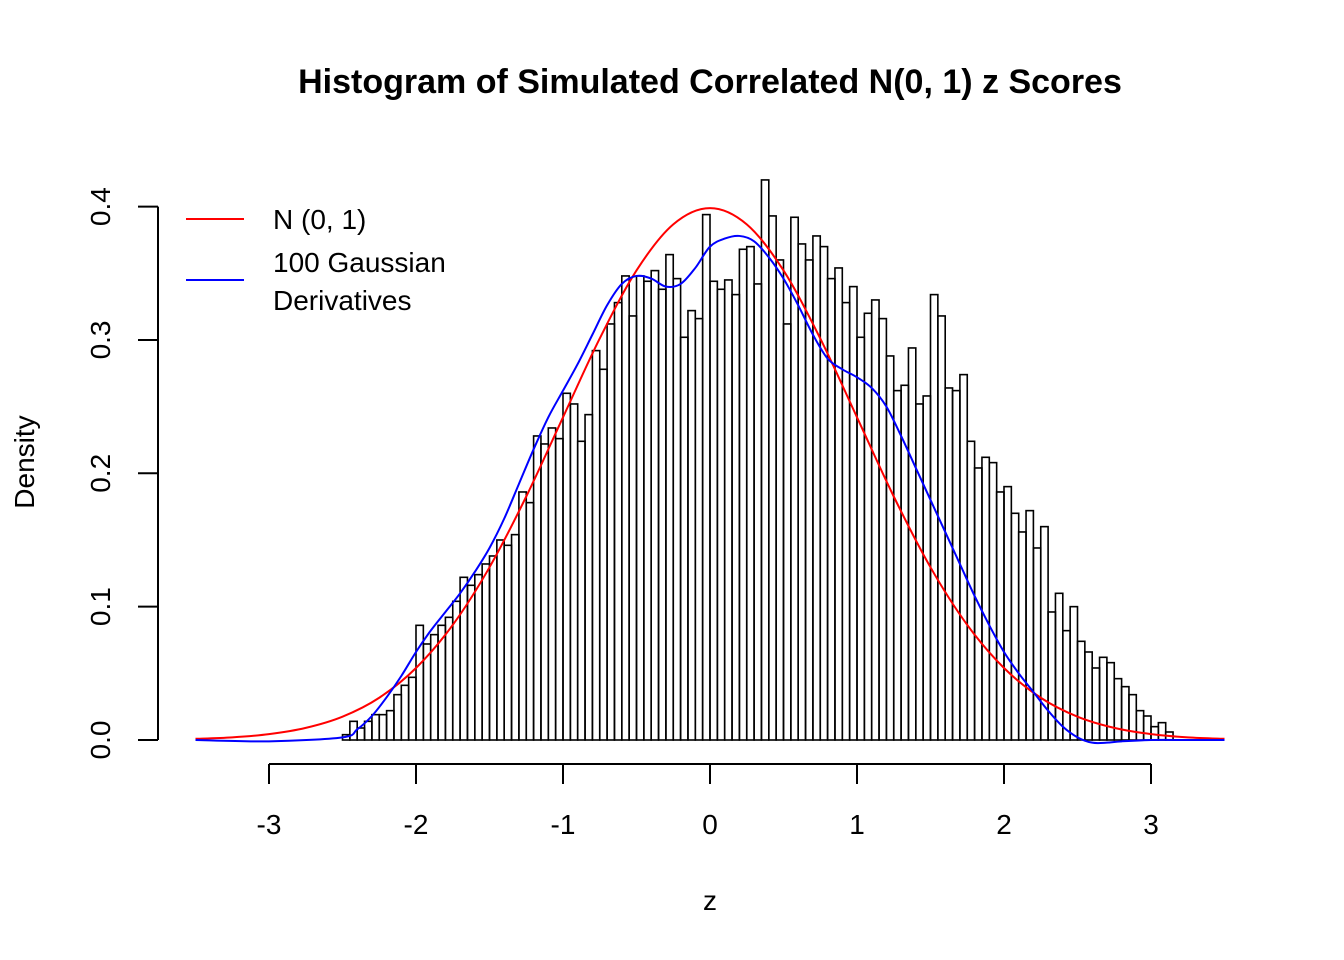 Image resolution: width=1344 pixels, height=960 pixels. Describe the element at coordinates (269, 824) in the screenshot. I see `x-tick-label: -3` at that location.